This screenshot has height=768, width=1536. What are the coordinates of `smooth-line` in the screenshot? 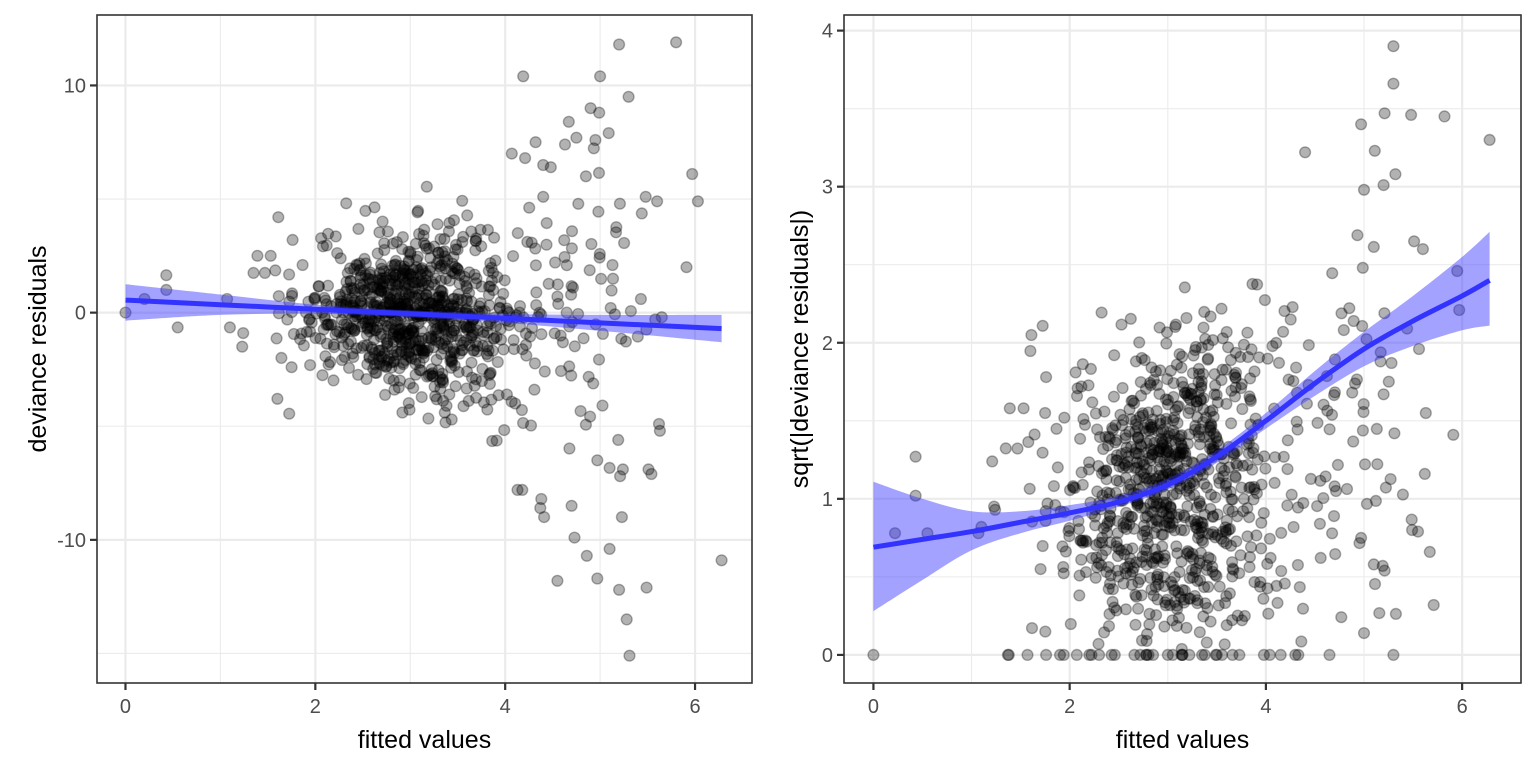 It's located at (1182, 414).